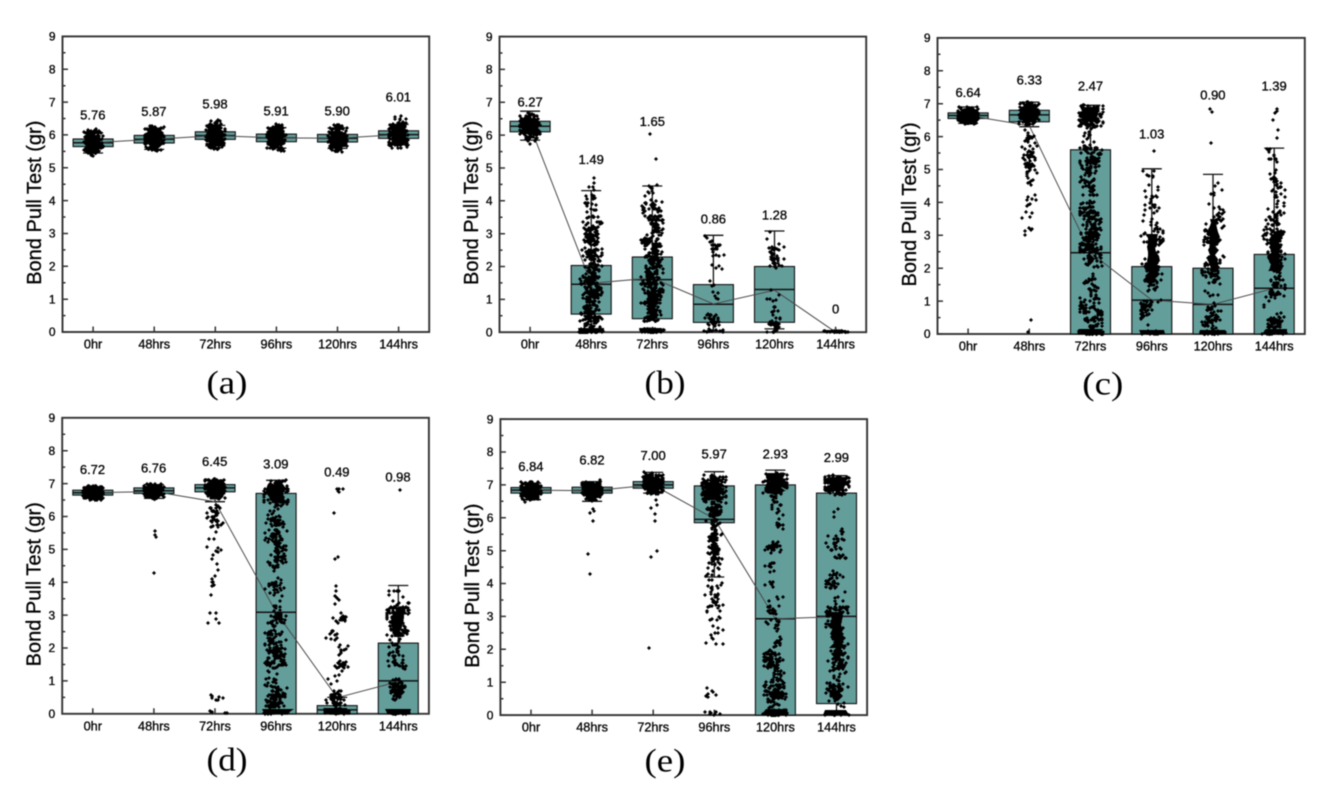 Image resolution: width=1332 pixels, height=805 pixels. I want to click on svg-text: 0.90, so click(1212, 94).